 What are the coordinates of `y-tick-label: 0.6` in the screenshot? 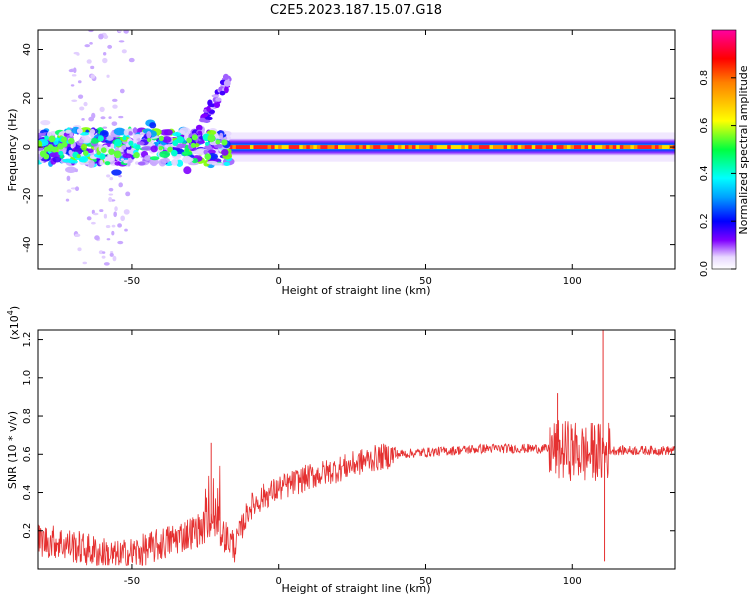 It's located at (27, 454).